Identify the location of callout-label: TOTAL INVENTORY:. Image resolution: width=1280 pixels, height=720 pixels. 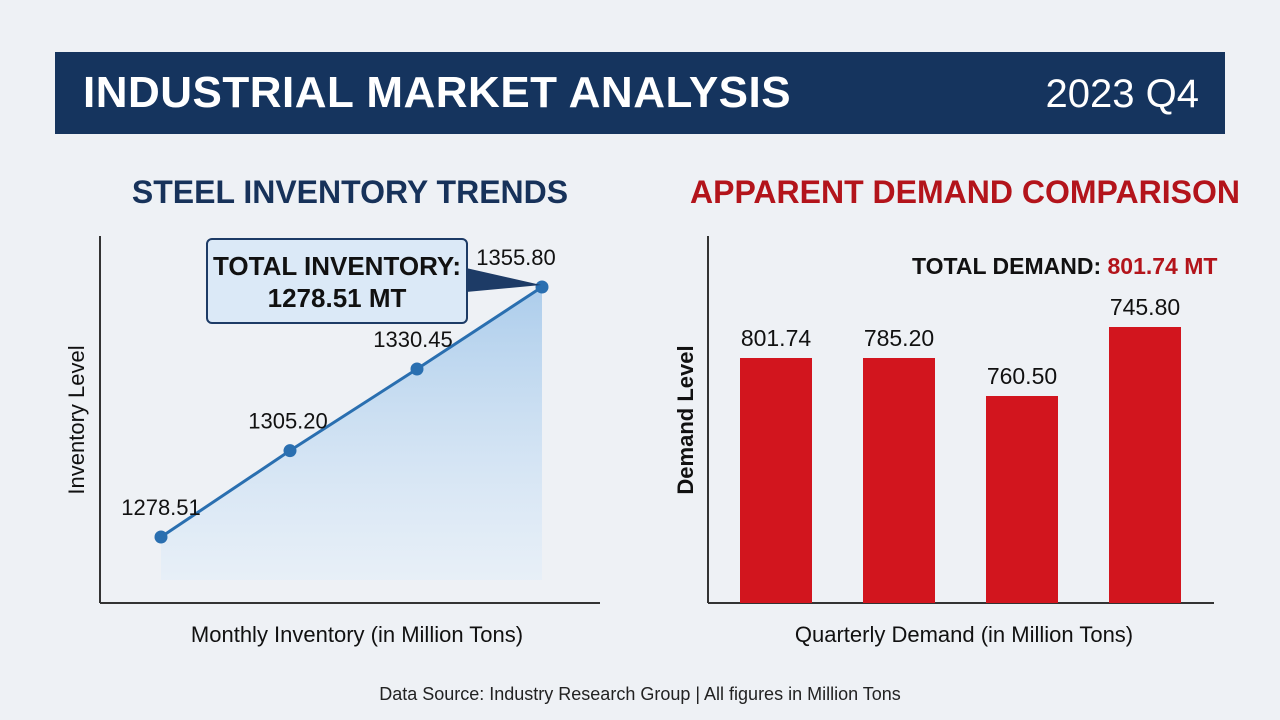
(337, 266).